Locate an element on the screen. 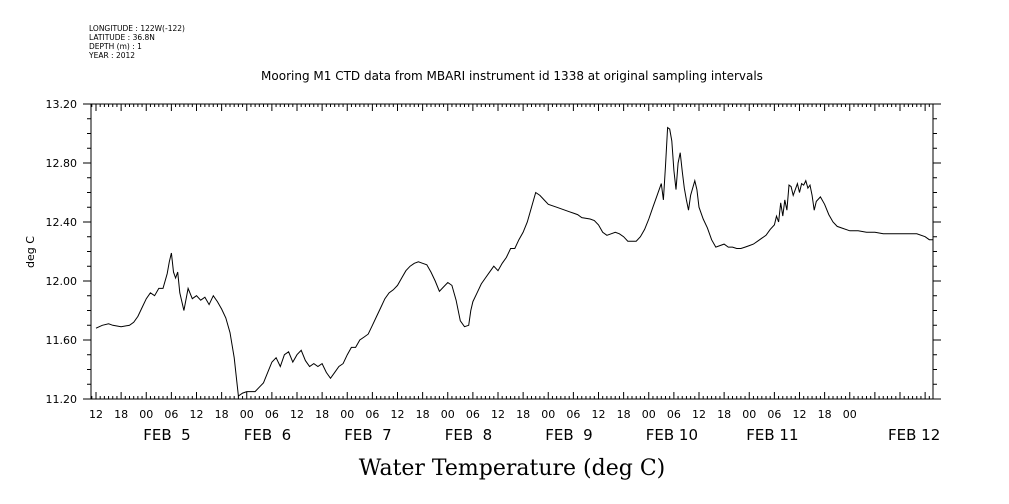  x-day-label: FEB 5 is located at coordinates (166, 435).